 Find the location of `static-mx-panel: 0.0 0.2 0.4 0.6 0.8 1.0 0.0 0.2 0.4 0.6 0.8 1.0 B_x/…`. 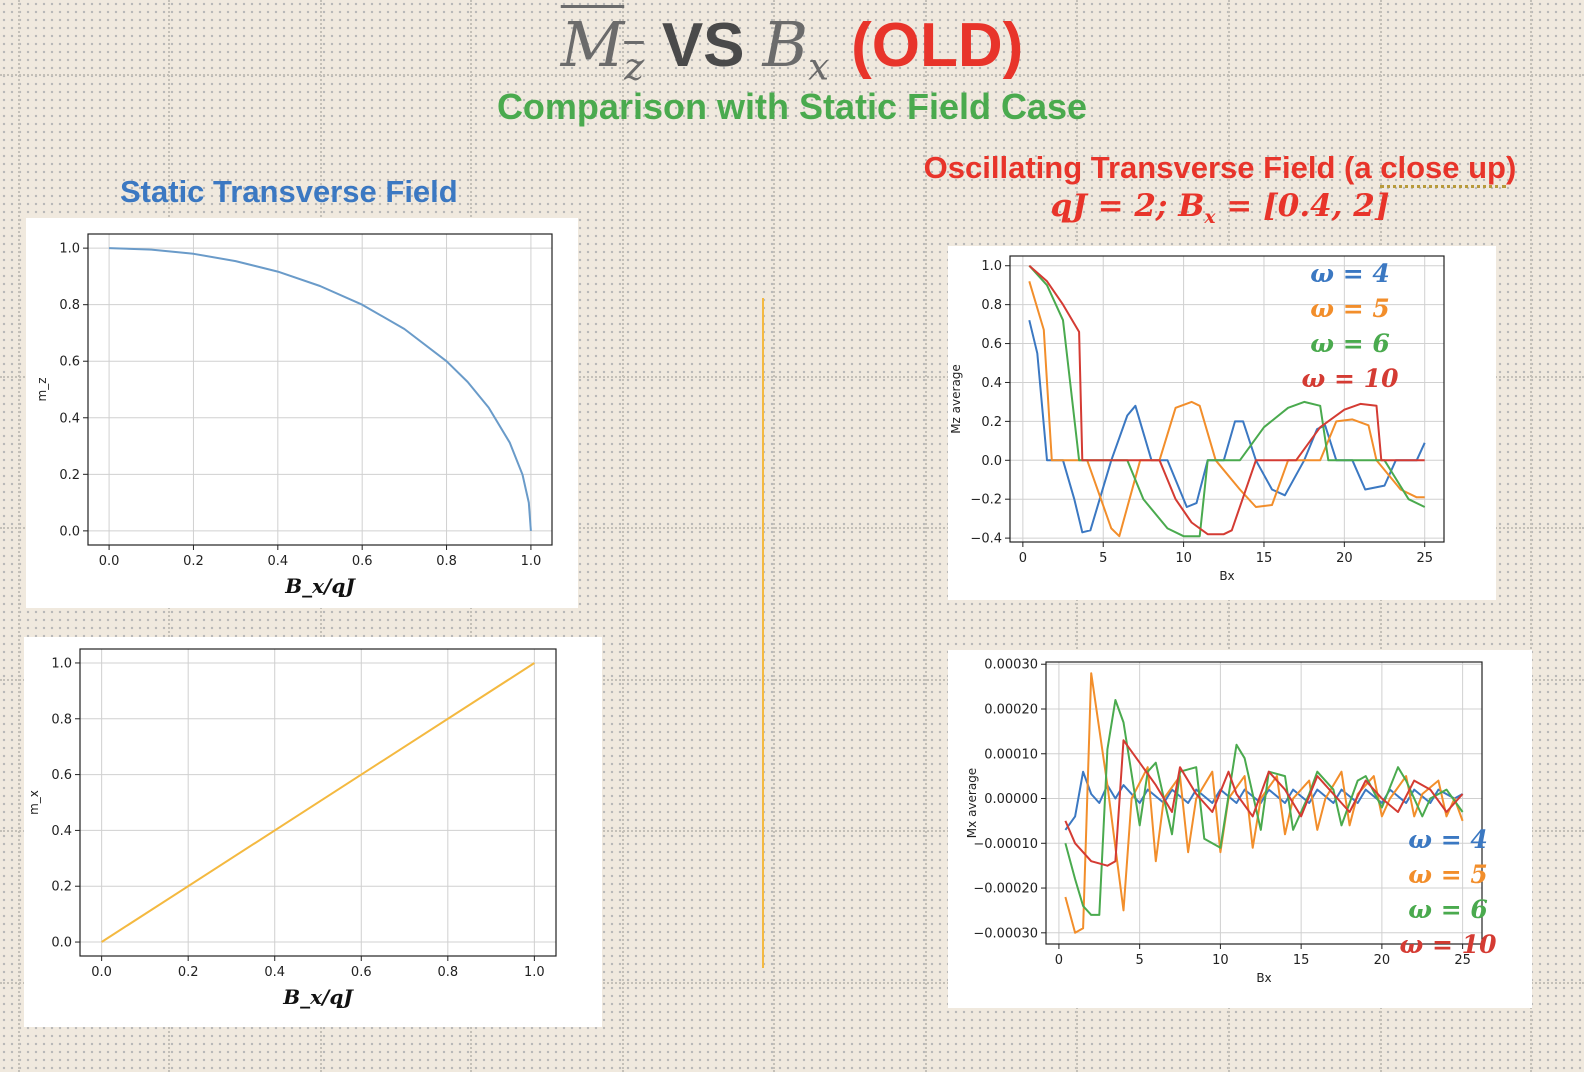

static-mx-panel: 0.0 0.2 0.4 0.6 0.8 1.0 0.0 0.2 0.4 0.6 0.8 1.0 B_x/… is located at coordinates (313, 832).